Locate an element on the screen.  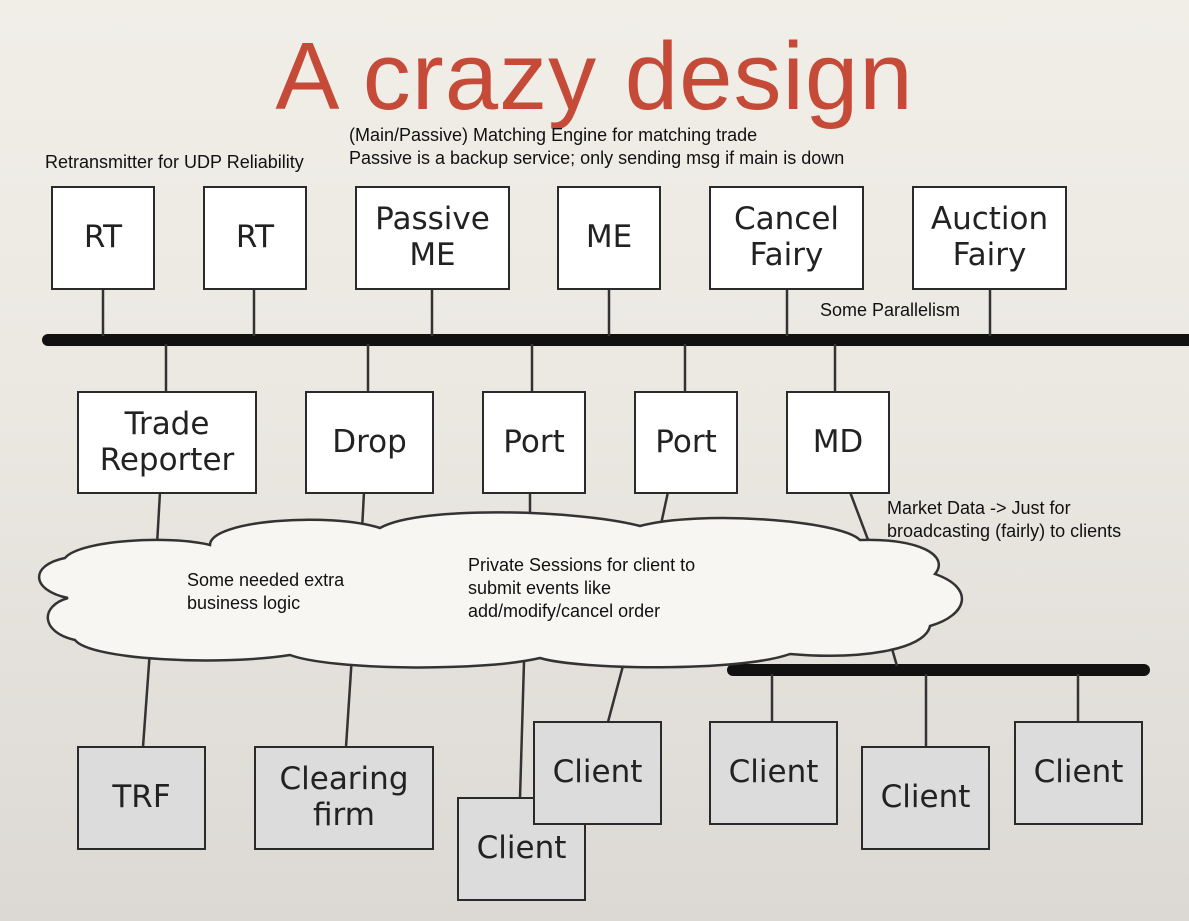
trade-reporter-box: Trade Reporter is located at coordinates (167, 442).